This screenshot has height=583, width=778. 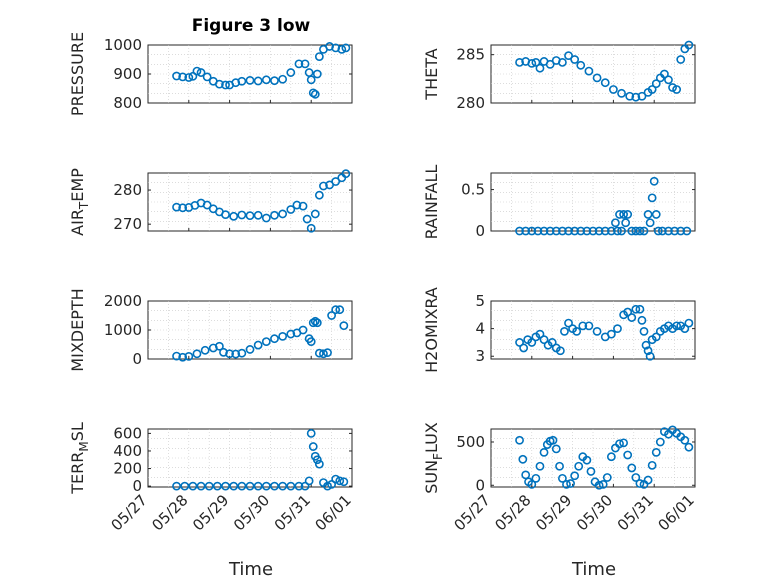 I want to click on x-tick-label: 06/01, so click(x=676, y=512).